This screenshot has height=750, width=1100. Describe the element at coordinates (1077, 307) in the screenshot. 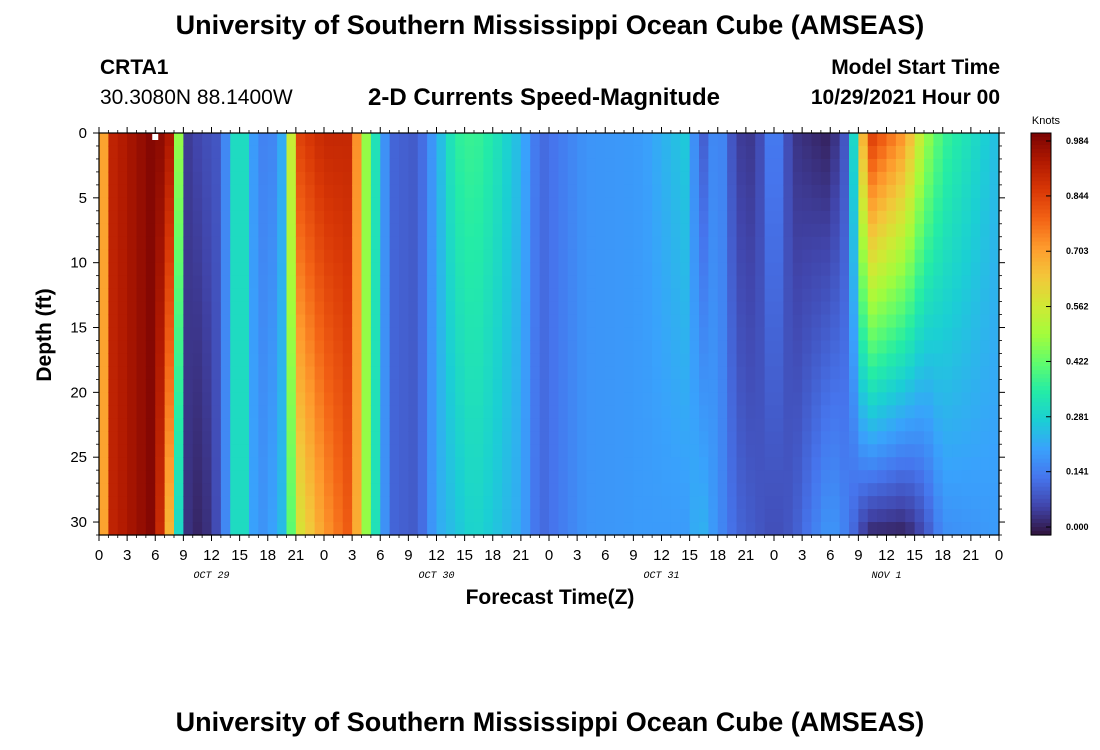

I see `colorbar-tick-label: 0.562` at that location.